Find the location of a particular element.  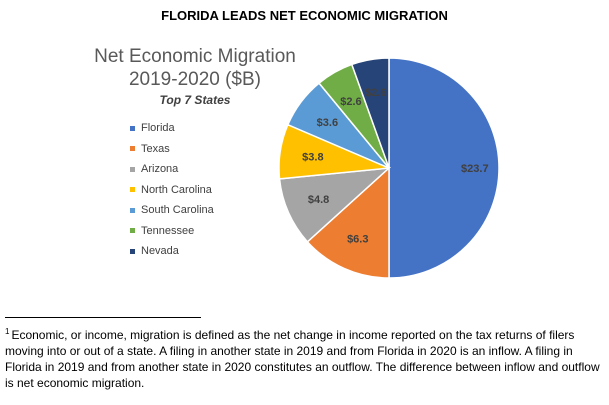

data-label-arizona: $4.8 is located at coordinates (318, 200).